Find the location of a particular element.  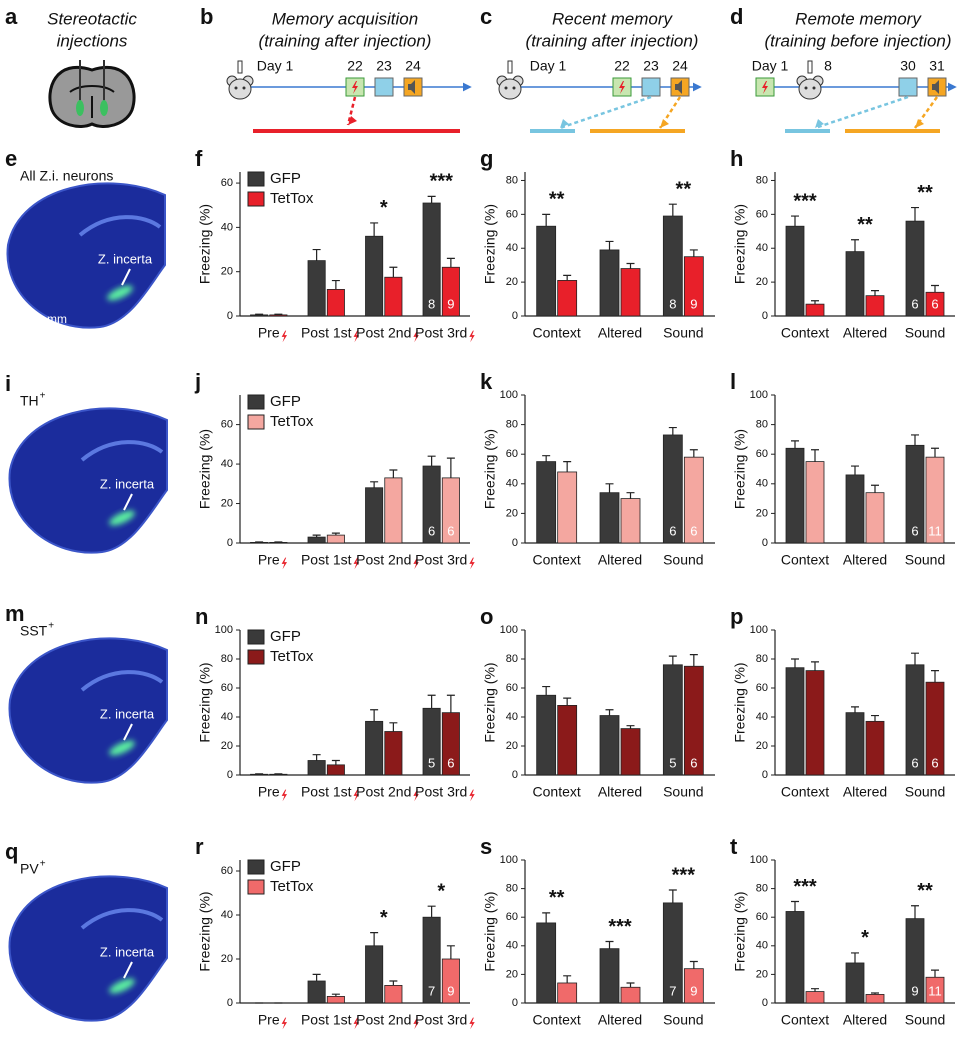

legend-label: GFP is located at coordinates (285, 401).